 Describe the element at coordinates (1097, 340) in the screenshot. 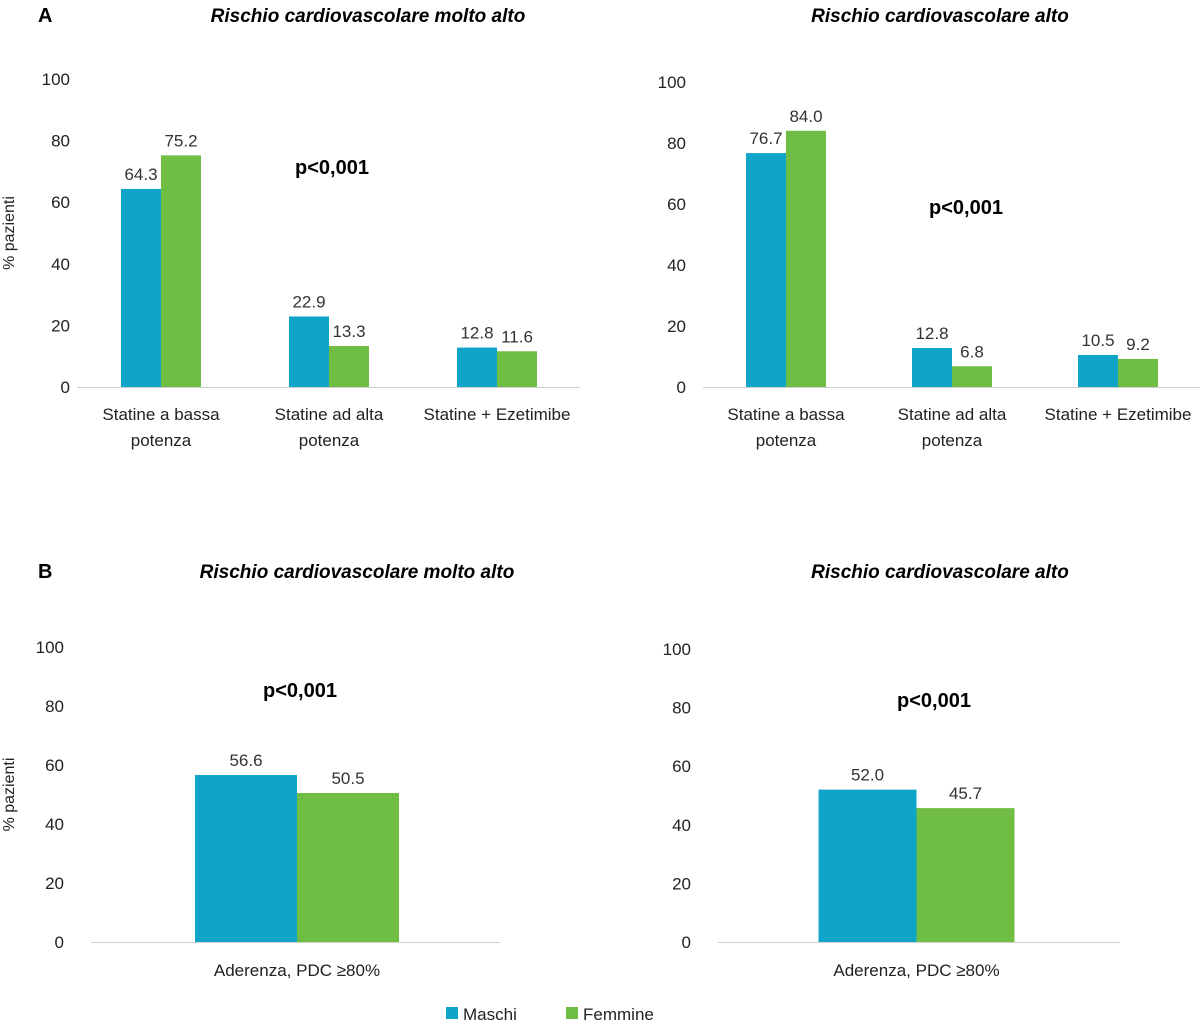

I see `data-label: 10.5` at that location.